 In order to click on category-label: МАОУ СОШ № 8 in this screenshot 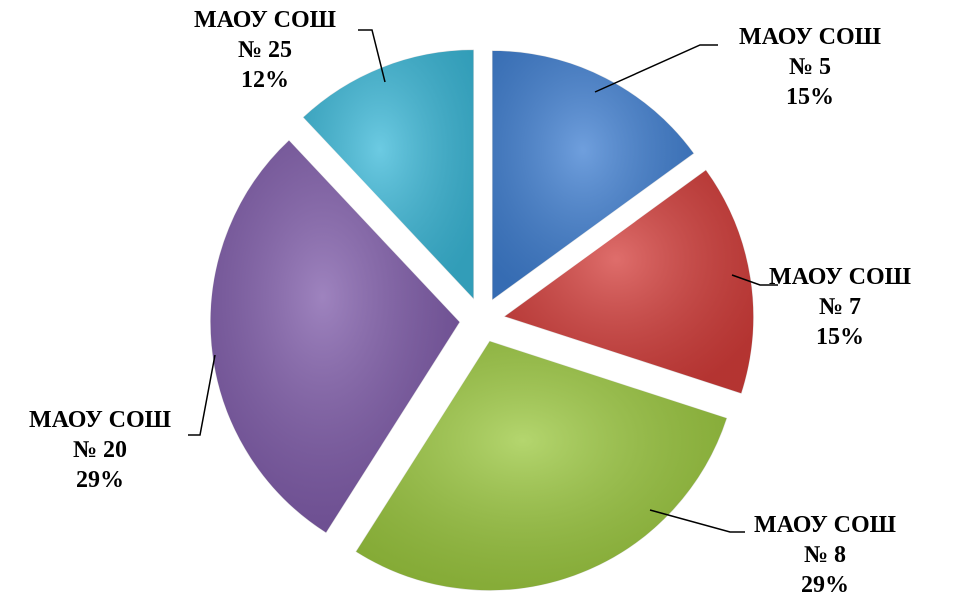, I will do `click(825, 540)`.